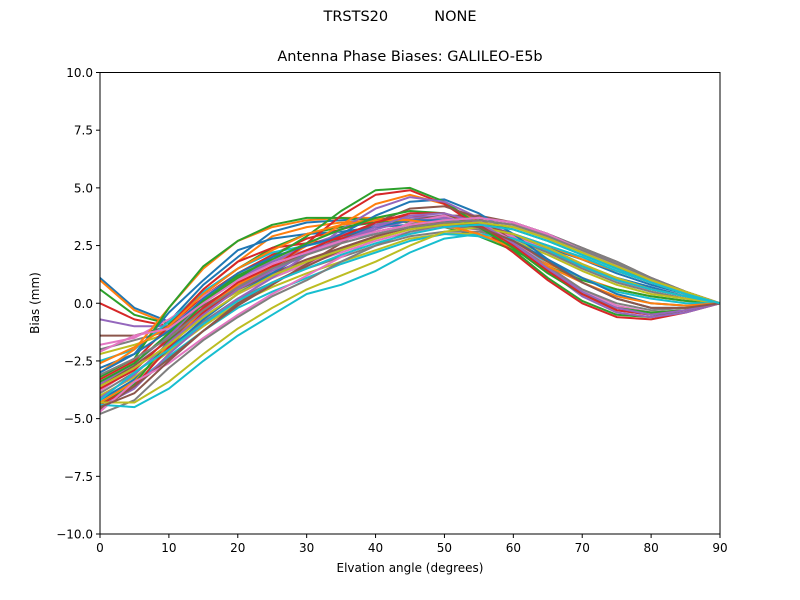 The height and width of the screenshot is (600, 800). Describe the element at coordinates (78, 477) in the screenshot. I see `y-tick-label: −7.5` at that location.